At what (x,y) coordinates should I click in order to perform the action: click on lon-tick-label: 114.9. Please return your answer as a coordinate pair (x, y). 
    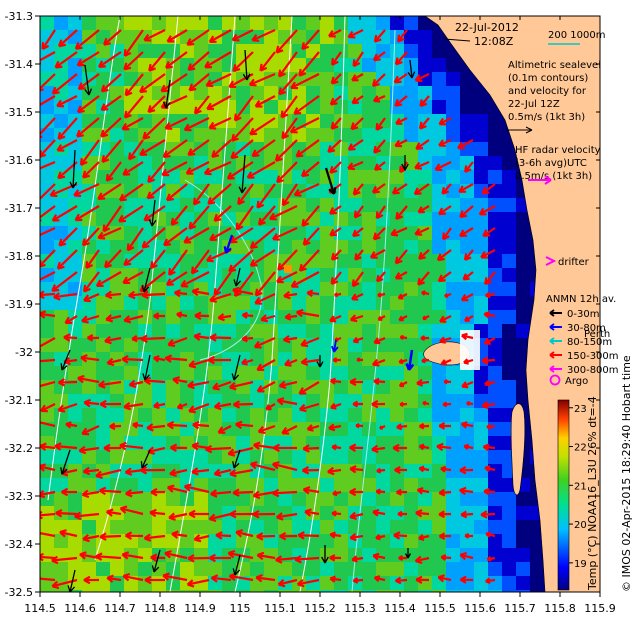
    Looking at the image, I should click on (200, 608).